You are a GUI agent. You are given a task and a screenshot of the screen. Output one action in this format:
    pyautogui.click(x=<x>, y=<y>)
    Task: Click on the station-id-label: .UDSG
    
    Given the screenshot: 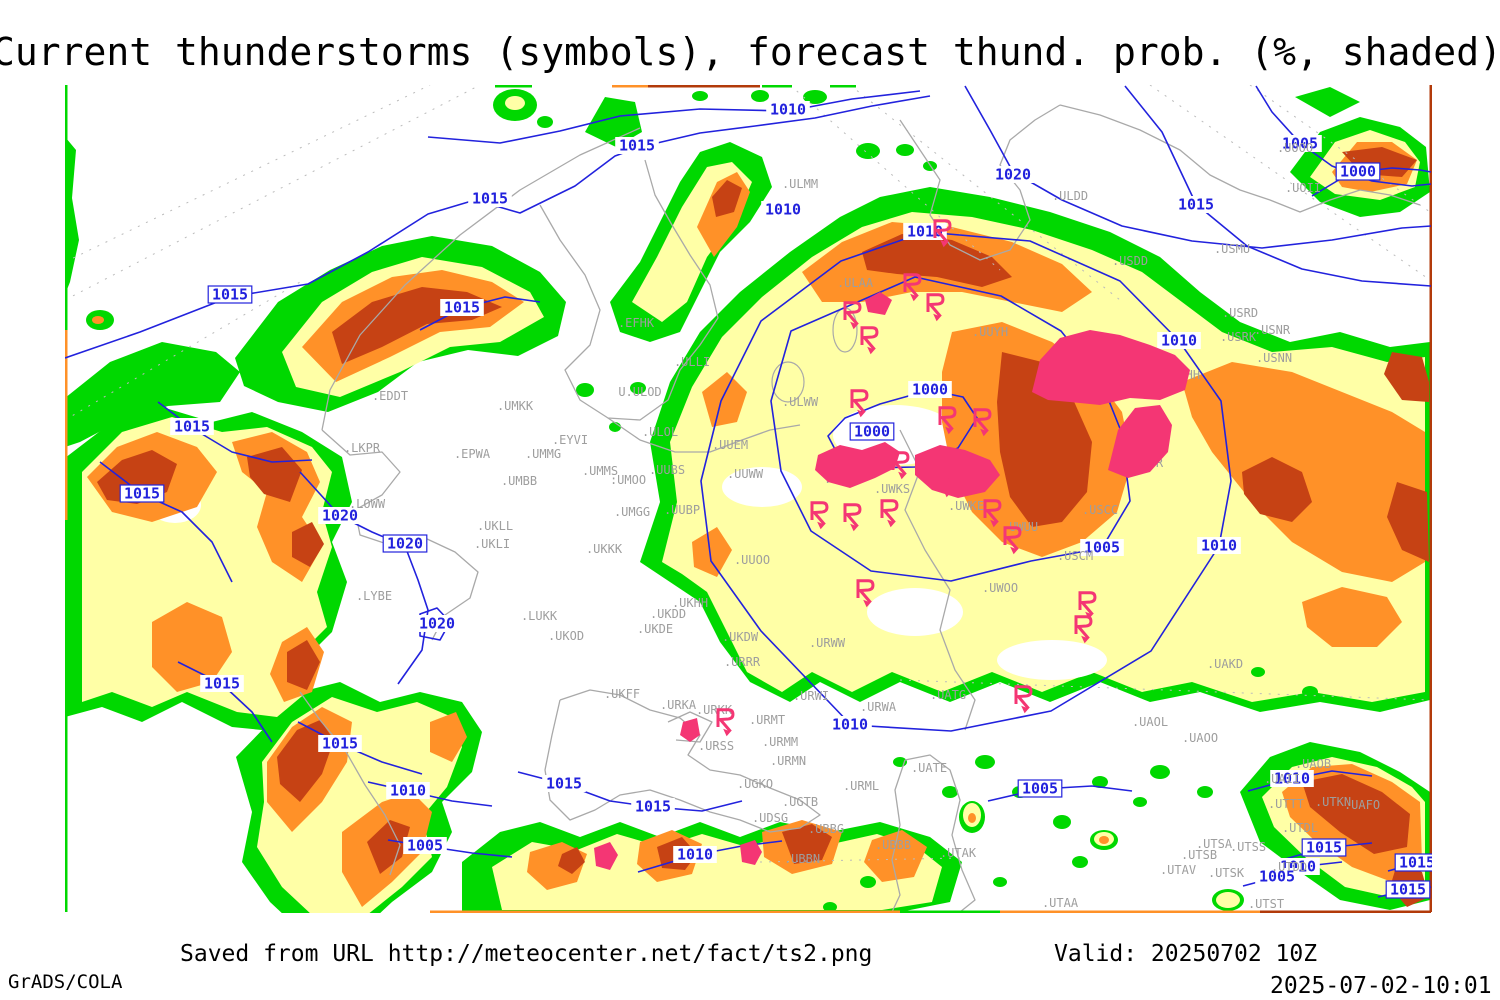 What is the action you would take?
    pyautogui.click(x=770, y=818)
    